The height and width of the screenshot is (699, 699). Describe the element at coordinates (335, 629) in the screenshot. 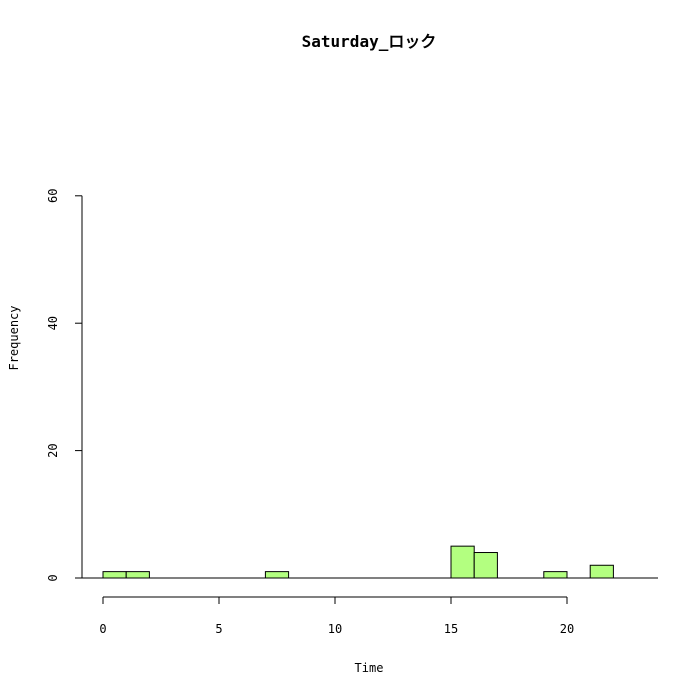

I see `x-tick-label: 10` at that location.